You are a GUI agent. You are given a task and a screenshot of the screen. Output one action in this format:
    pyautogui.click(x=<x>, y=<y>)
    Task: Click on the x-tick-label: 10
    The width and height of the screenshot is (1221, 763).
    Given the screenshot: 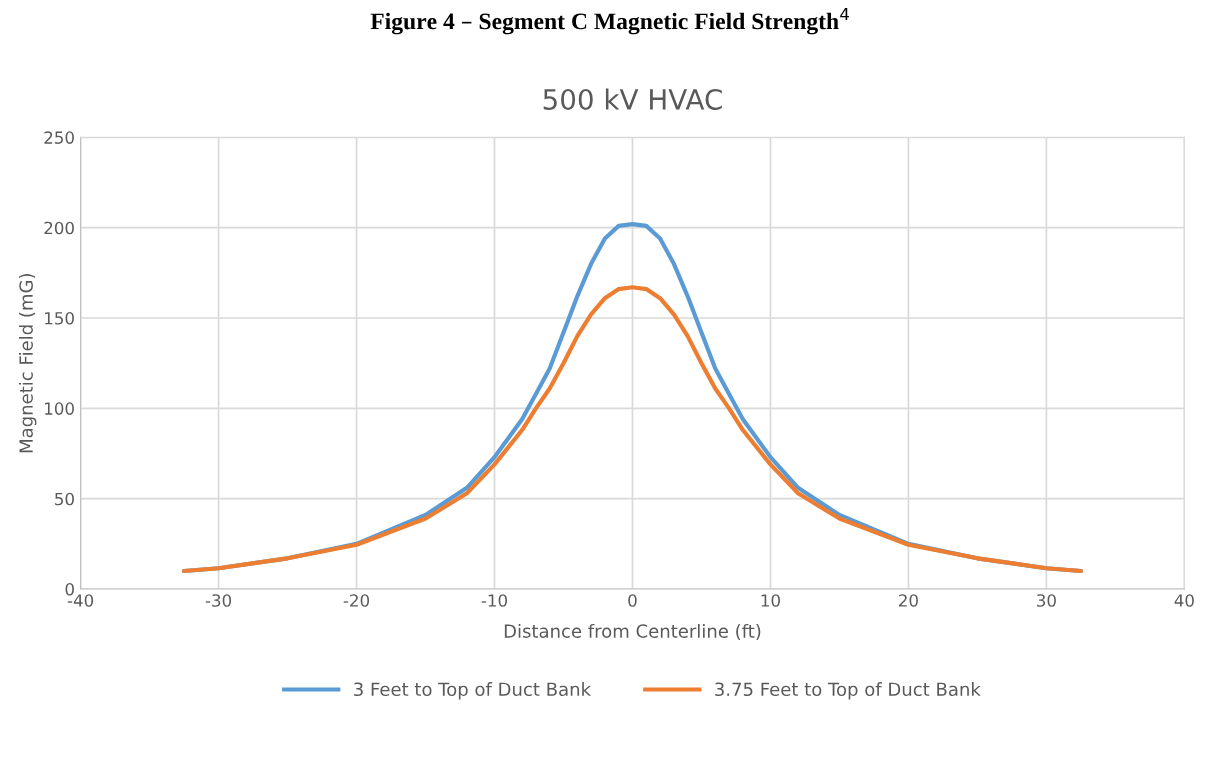 What is the action you would take?
    pyautogui.click(x=770, y=600)
    